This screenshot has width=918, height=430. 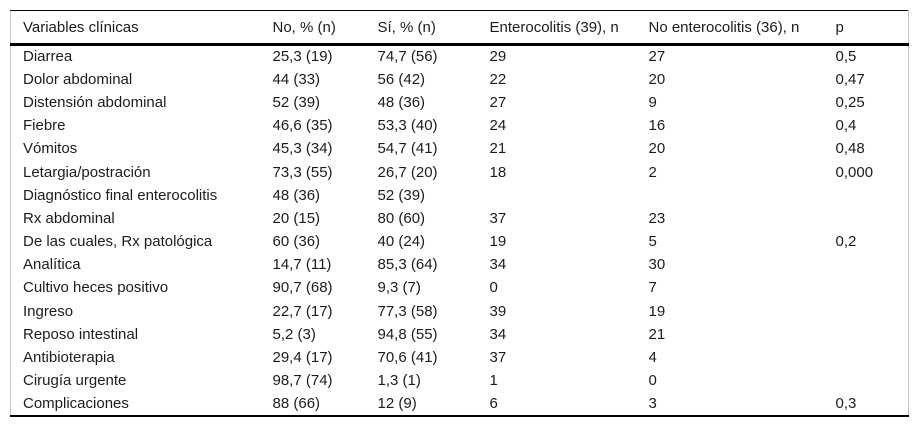 I want to click on cell-enterocolitis-n: 0, so click(x=493, y=288).